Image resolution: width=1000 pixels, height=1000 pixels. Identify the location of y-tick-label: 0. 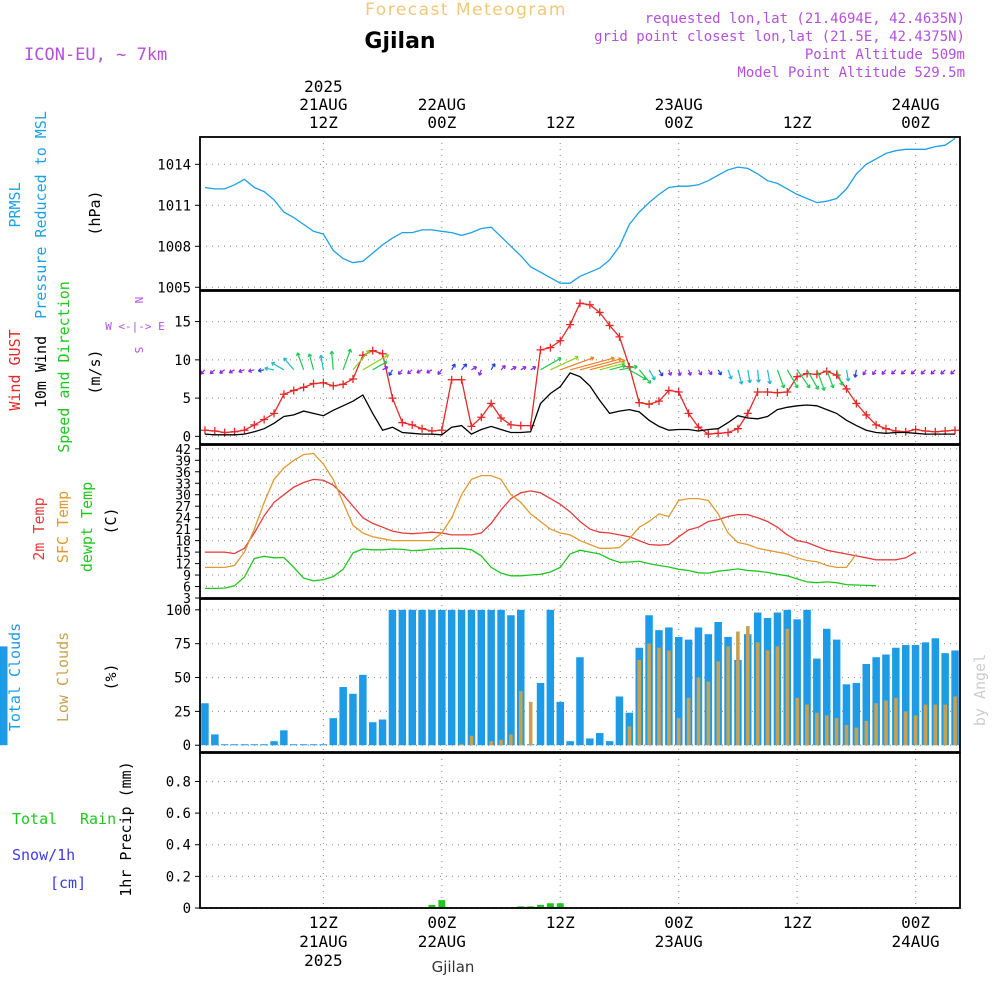
(187, 746).